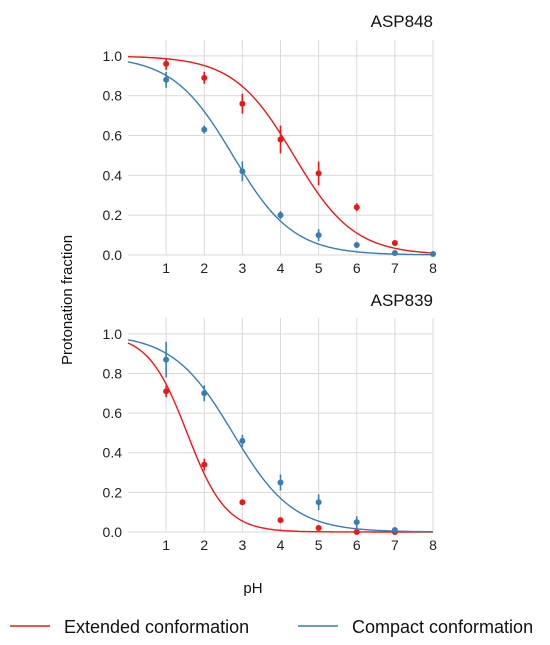  I want to click on y-axis-title: Protonation fraction, so click(67, 300).